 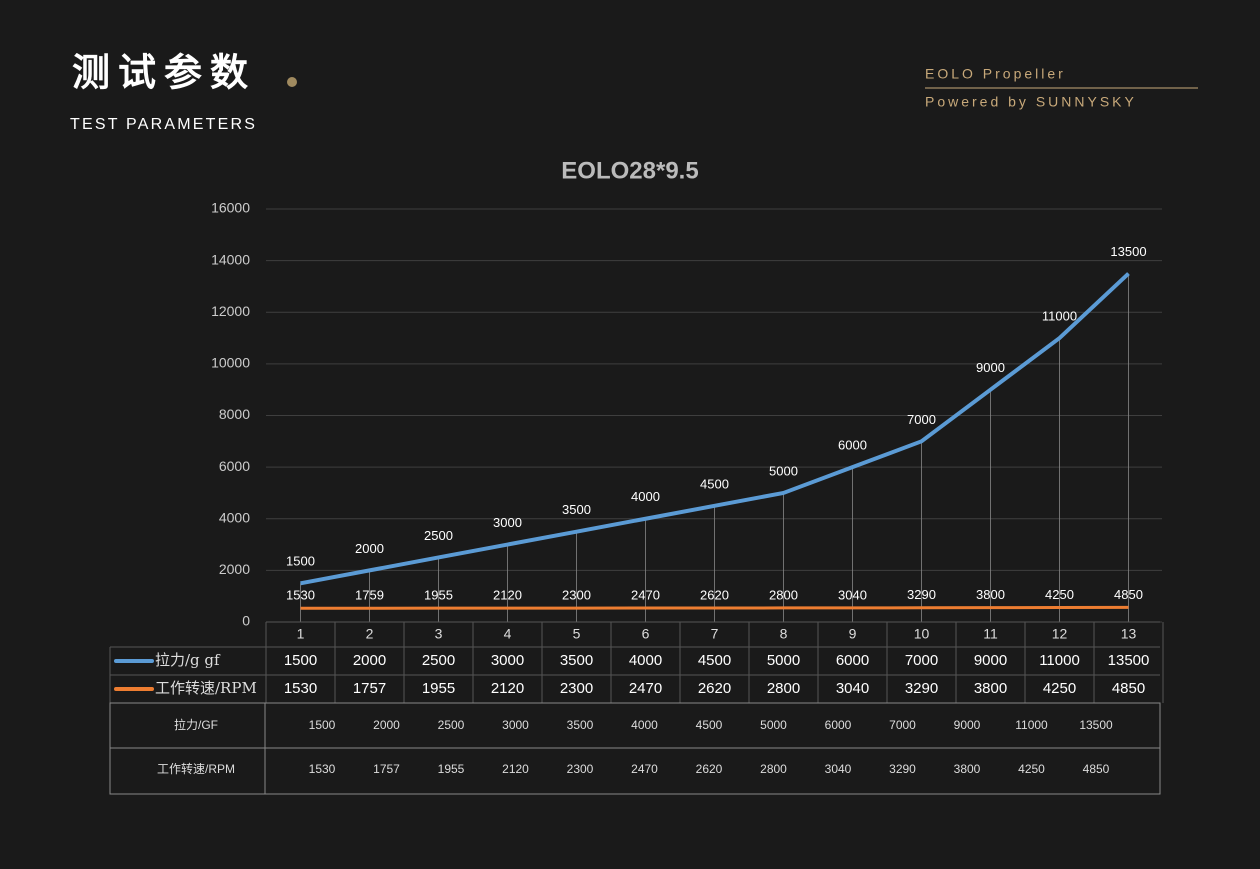 I want to click on data-label: 4000, so click(x=645, y=496).